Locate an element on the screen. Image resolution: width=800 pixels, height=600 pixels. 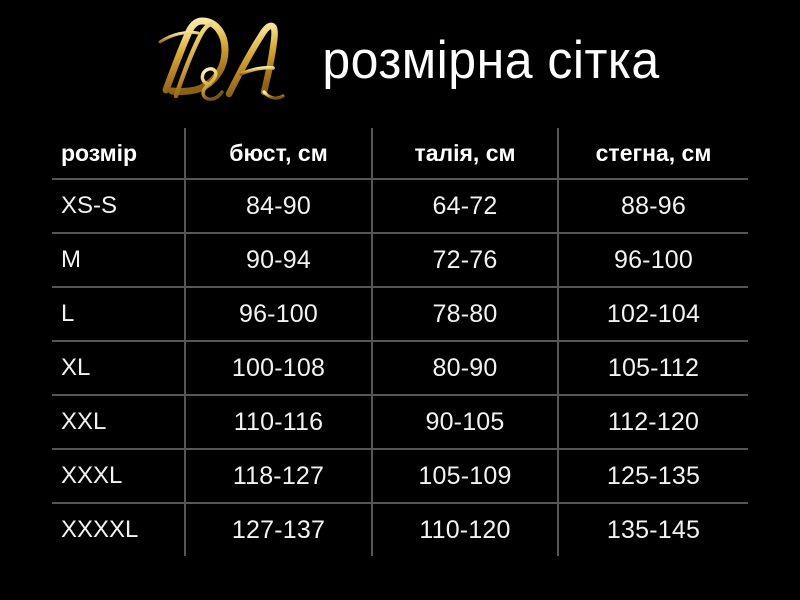
cell-bust: 84-90 is located at coordinates (279, 206).